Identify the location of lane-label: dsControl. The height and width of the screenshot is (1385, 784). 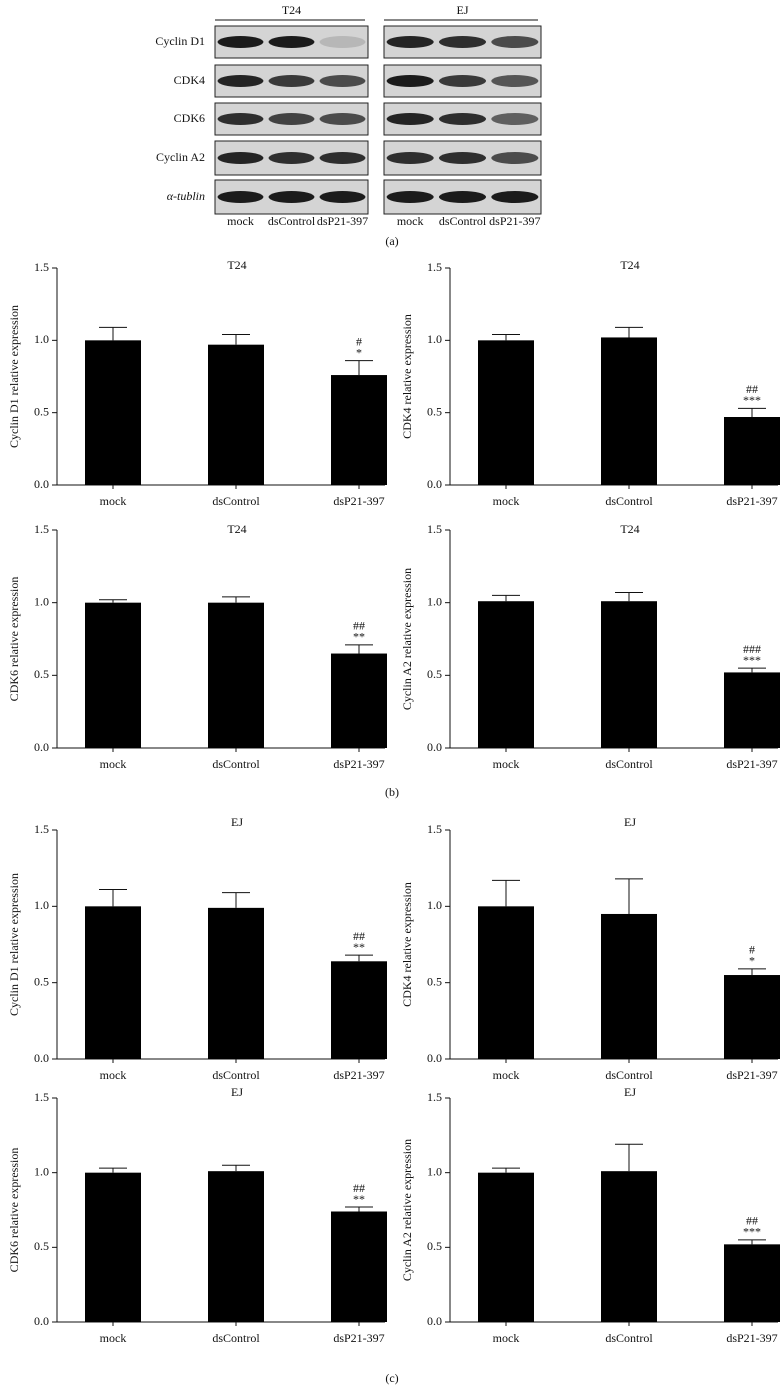
(463, 221).